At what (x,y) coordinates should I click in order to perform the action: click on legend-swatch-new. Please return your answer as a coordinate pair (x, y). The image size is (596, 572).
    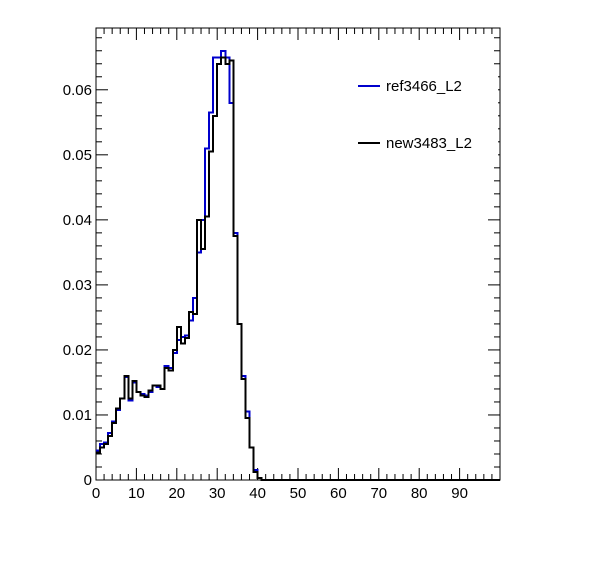
    Looking at the image, I should click on (369, 143).